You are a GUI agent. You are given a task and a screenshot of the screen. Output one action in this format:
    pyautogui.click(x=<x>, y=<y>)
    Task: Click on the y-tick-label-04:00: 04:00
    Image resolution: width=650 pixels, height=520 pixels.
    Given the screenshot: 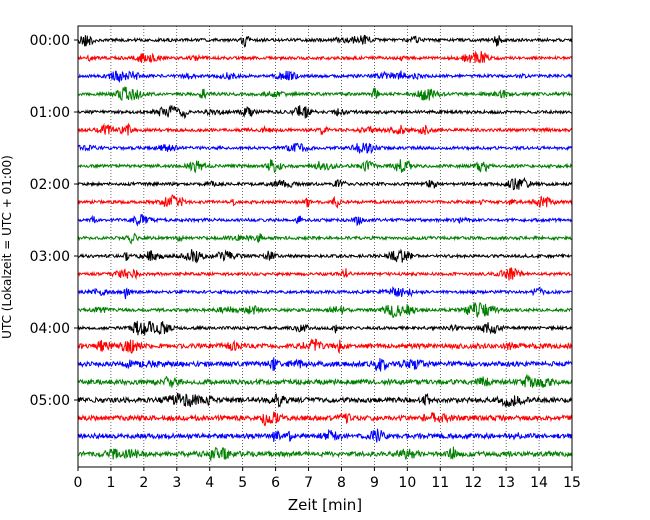 What is the action you would take?
    pyautogui.click(x=50, y=329)
    